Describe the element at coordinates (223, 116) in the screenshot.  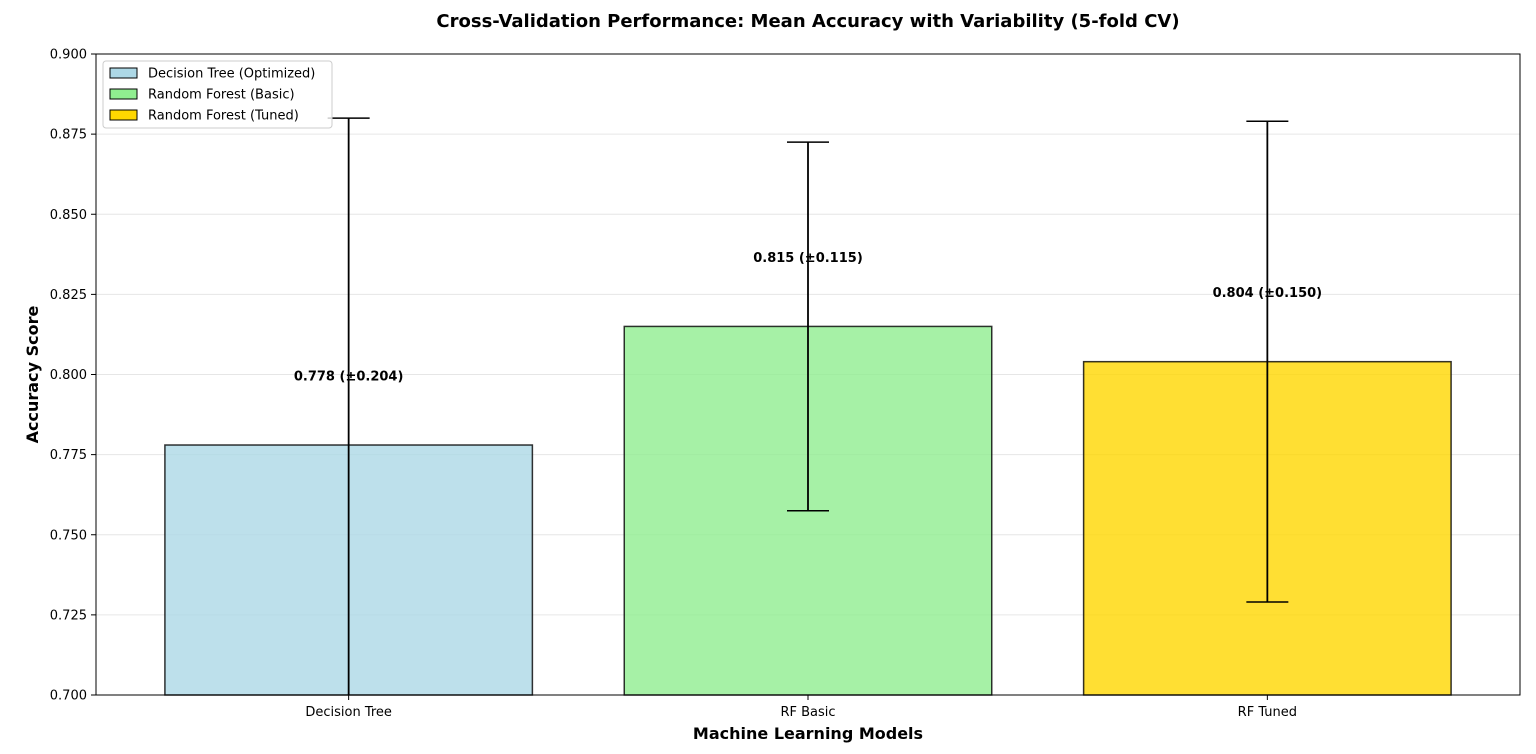
I see `legend-label: Random Forest (Tuned)` at that location.